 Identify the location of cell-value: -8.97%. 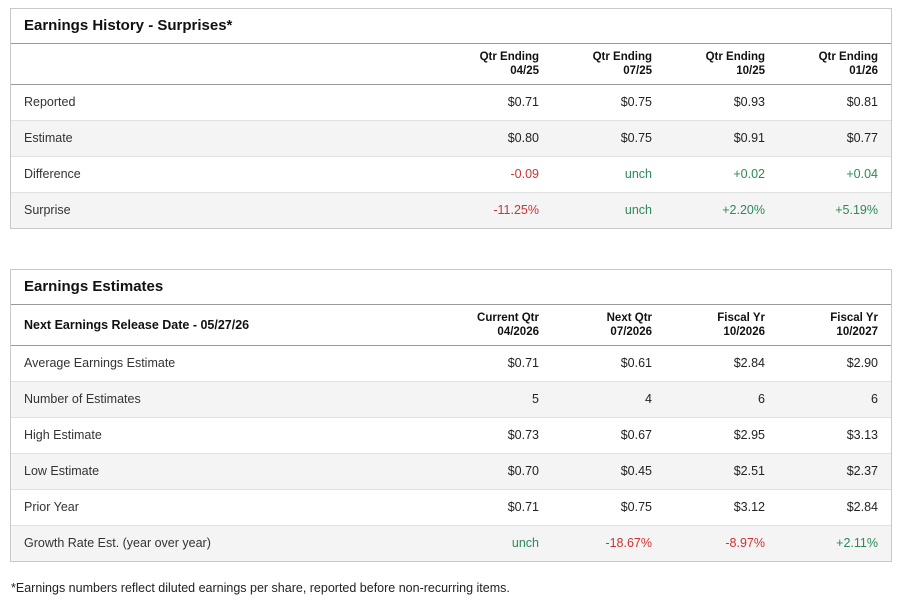
(721, 543).